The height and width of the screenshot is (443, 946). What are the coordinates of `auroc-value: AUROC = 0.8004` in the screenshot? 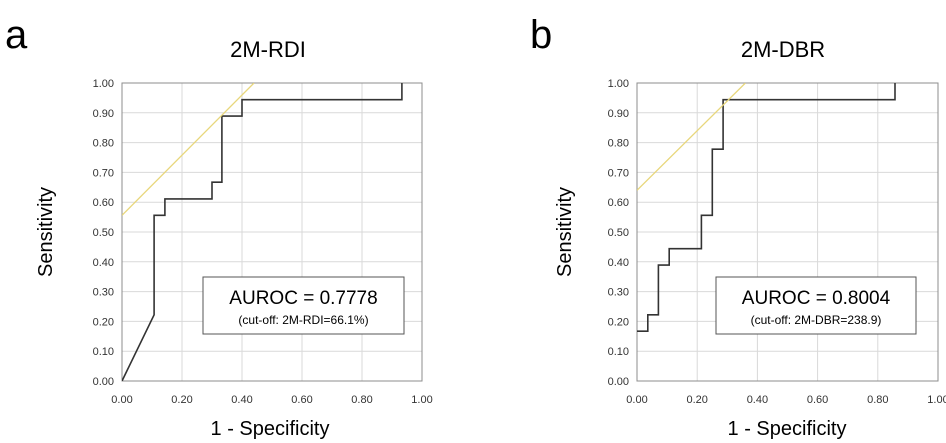 It's located at (816, 298).